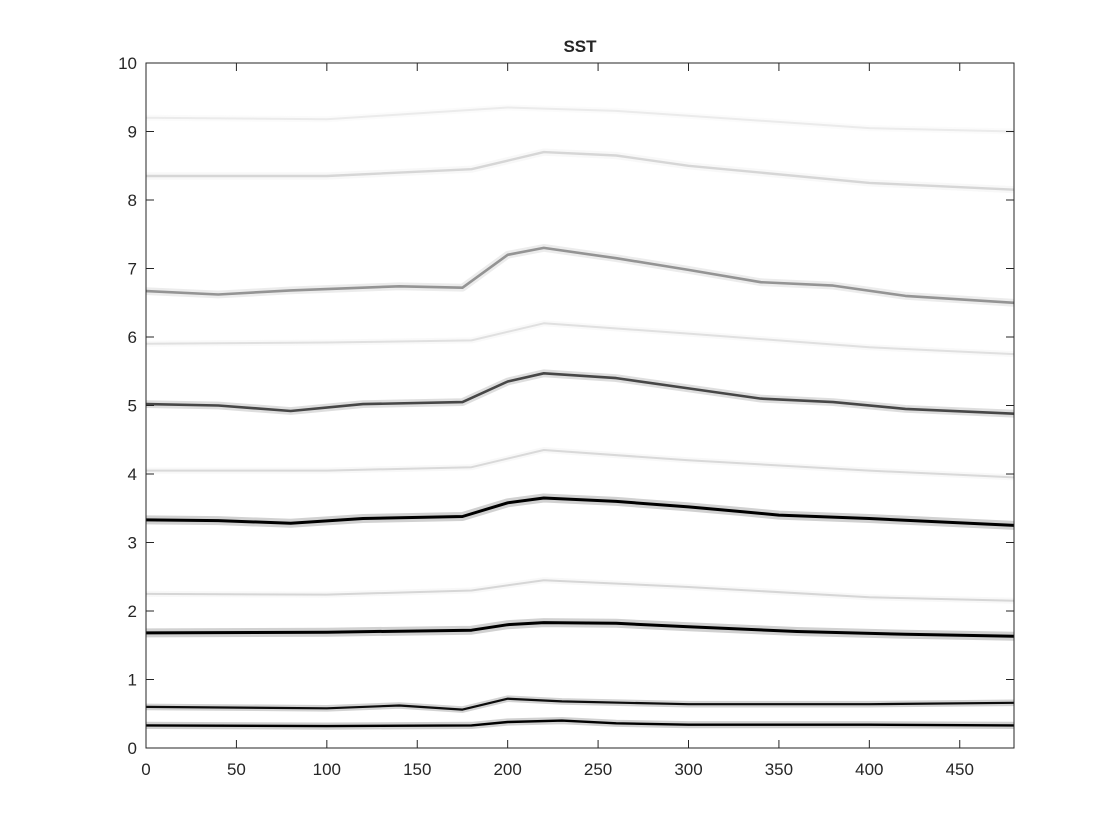  What do you see at coordinates (132, 337) in the screenshot?
I see `y-tick-label: 6` at bounding box center [132, 337].